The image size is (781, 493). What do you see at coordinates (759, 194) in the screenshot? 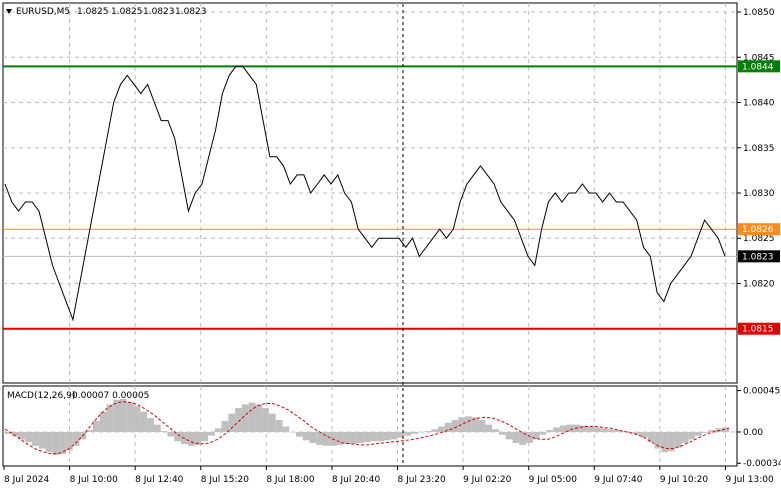
I see `price-tick-label: 1.0830` at bounding box center [759, 194].